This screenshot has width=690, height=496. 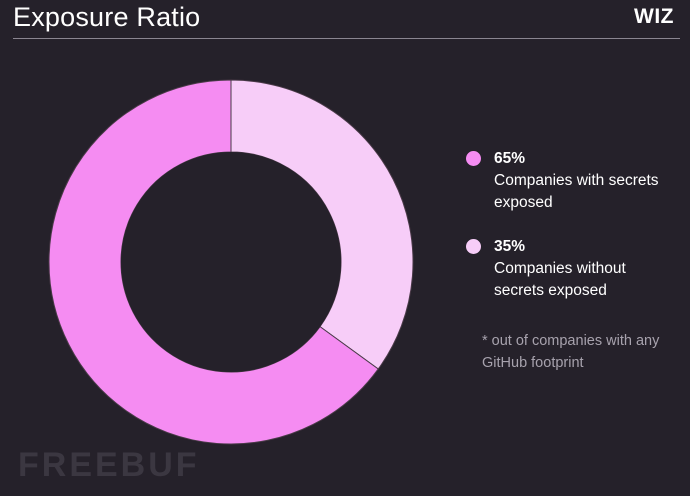 What do you see at coordinates (109, 465) in the screenshot?
I see `watermark: FREEBUF` at bounding box center [109, 465].